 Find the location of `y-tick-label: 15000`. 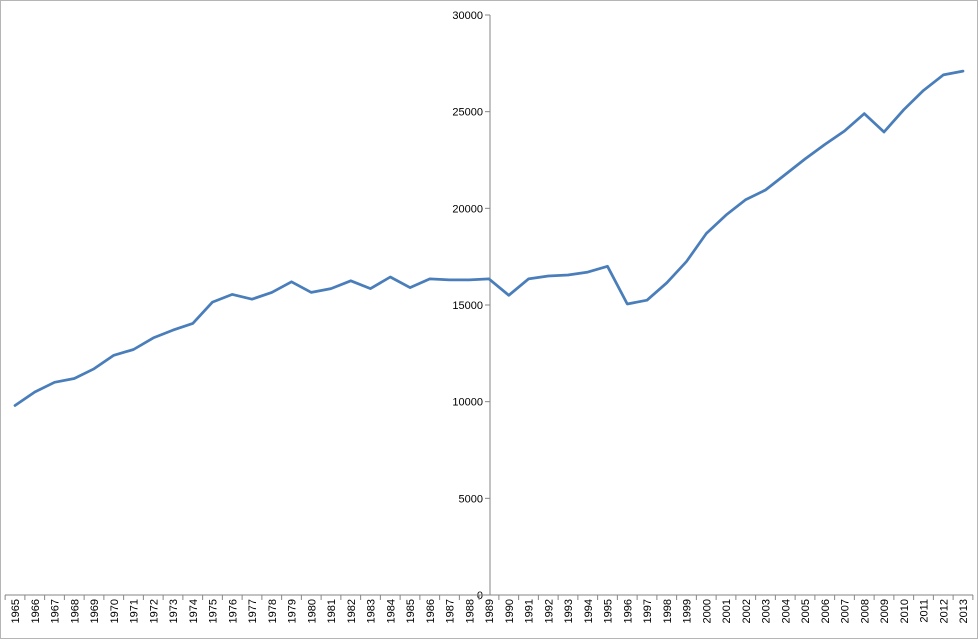

y-tick-label: 15000 is located at coordinates (467, 306).